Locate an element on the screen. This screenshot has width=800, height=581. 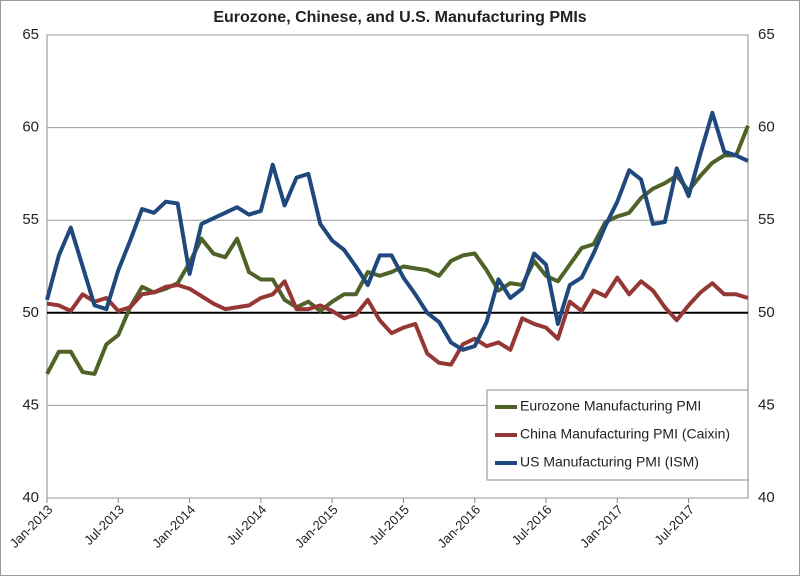
y-tick-label: 55 is located at coordinates (30, 219).